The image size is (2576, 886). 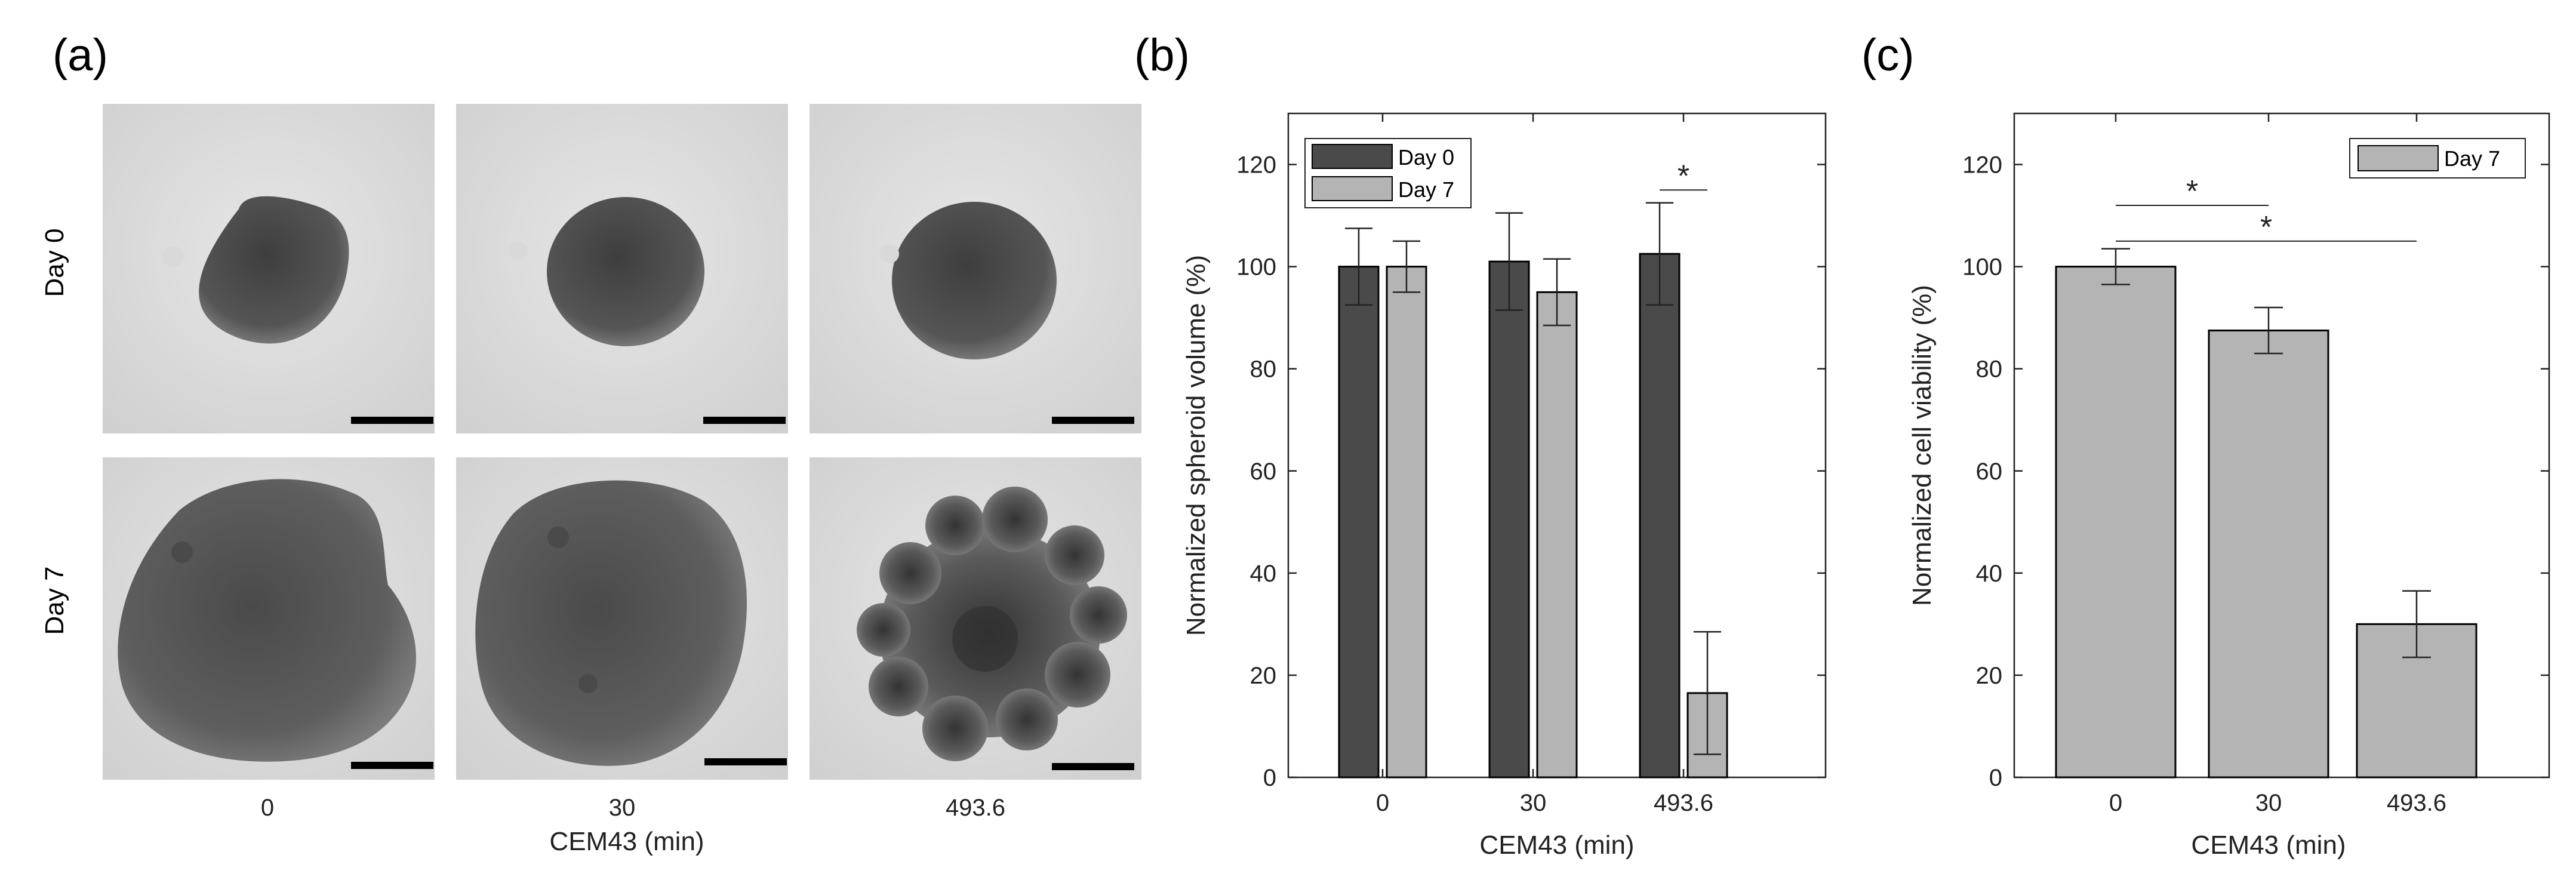 I want to click on chart-c-xlabel: CEM43 (min), so click(x=2268, y=845).